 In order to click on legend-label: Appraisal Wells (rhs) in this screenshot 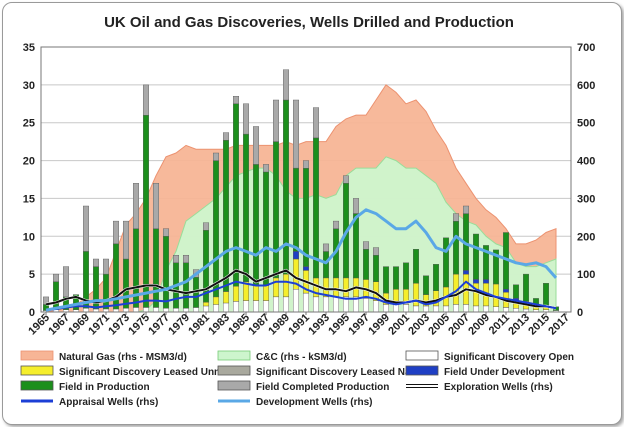, I will do `click(108, 402)`.